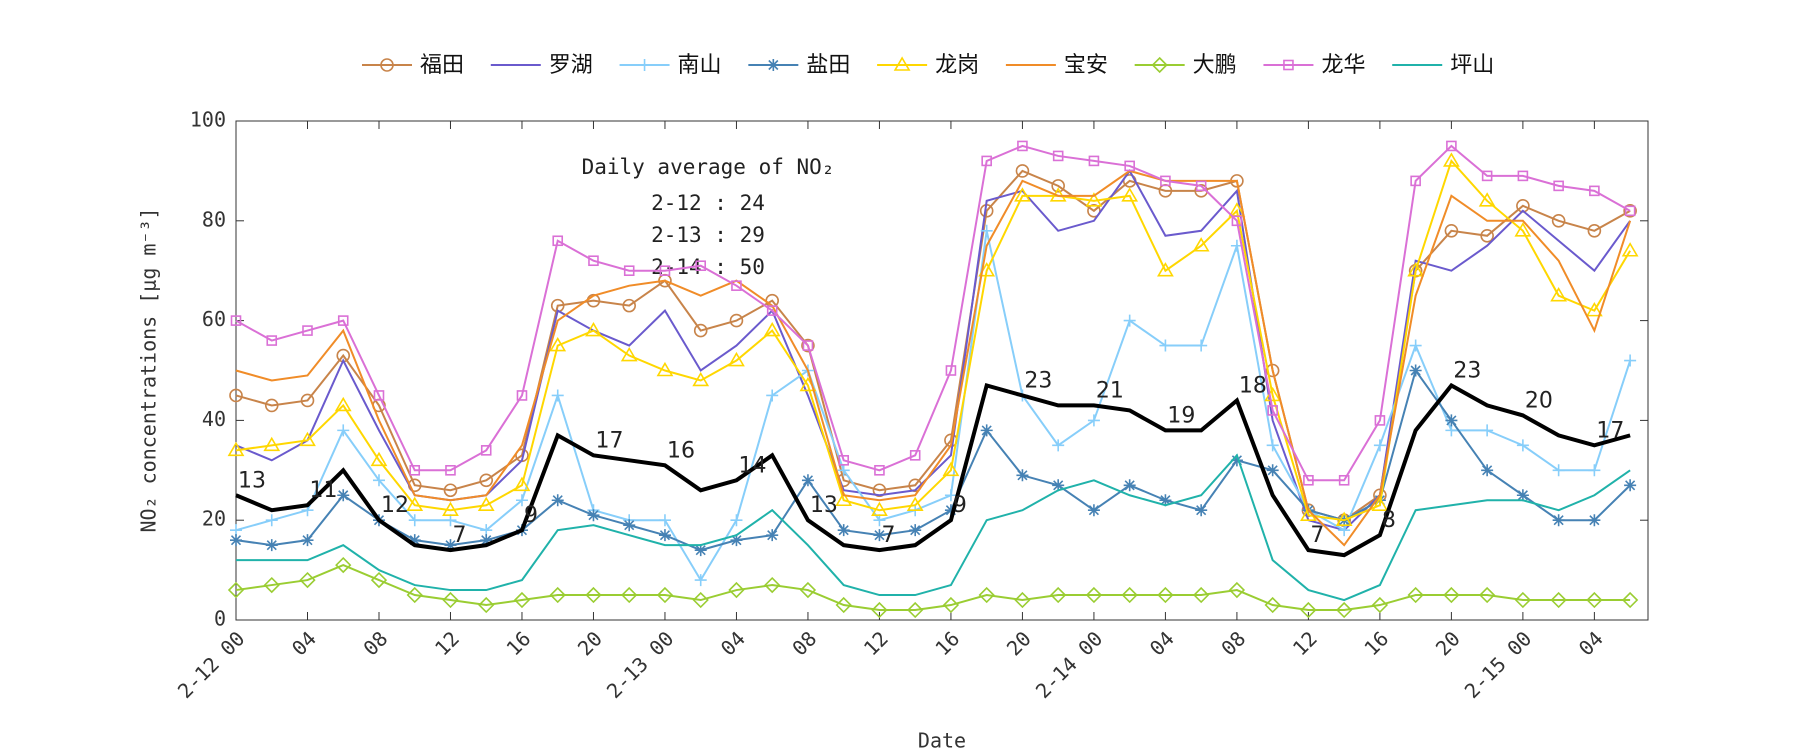 This screenshot has width=1800, height=750. Describe the element at coordinates (824, 505) in the screenshot. I see `point-label: 13` at that location.